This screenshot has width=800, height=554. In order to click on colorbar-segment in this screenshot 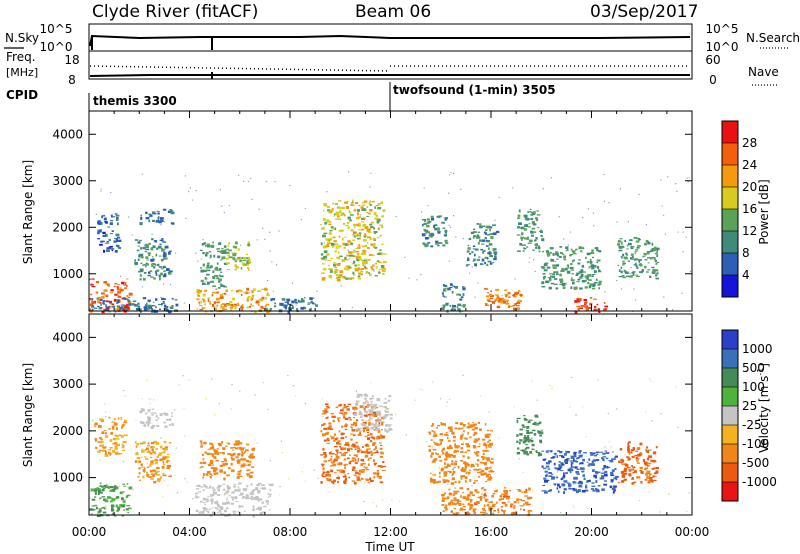, I will do `click(730, 154)`.